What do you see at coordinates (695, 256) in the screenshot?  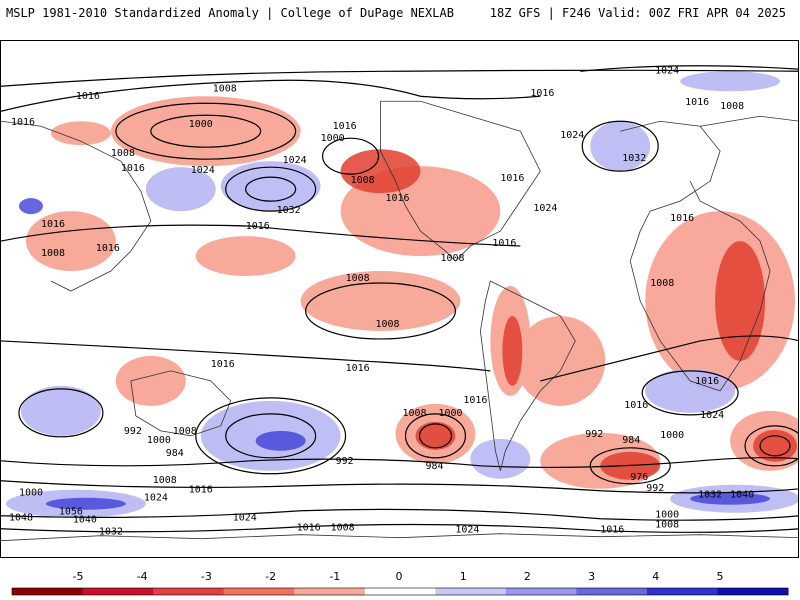 I see `europe-africa-outline` at bounding box center [695, 256].